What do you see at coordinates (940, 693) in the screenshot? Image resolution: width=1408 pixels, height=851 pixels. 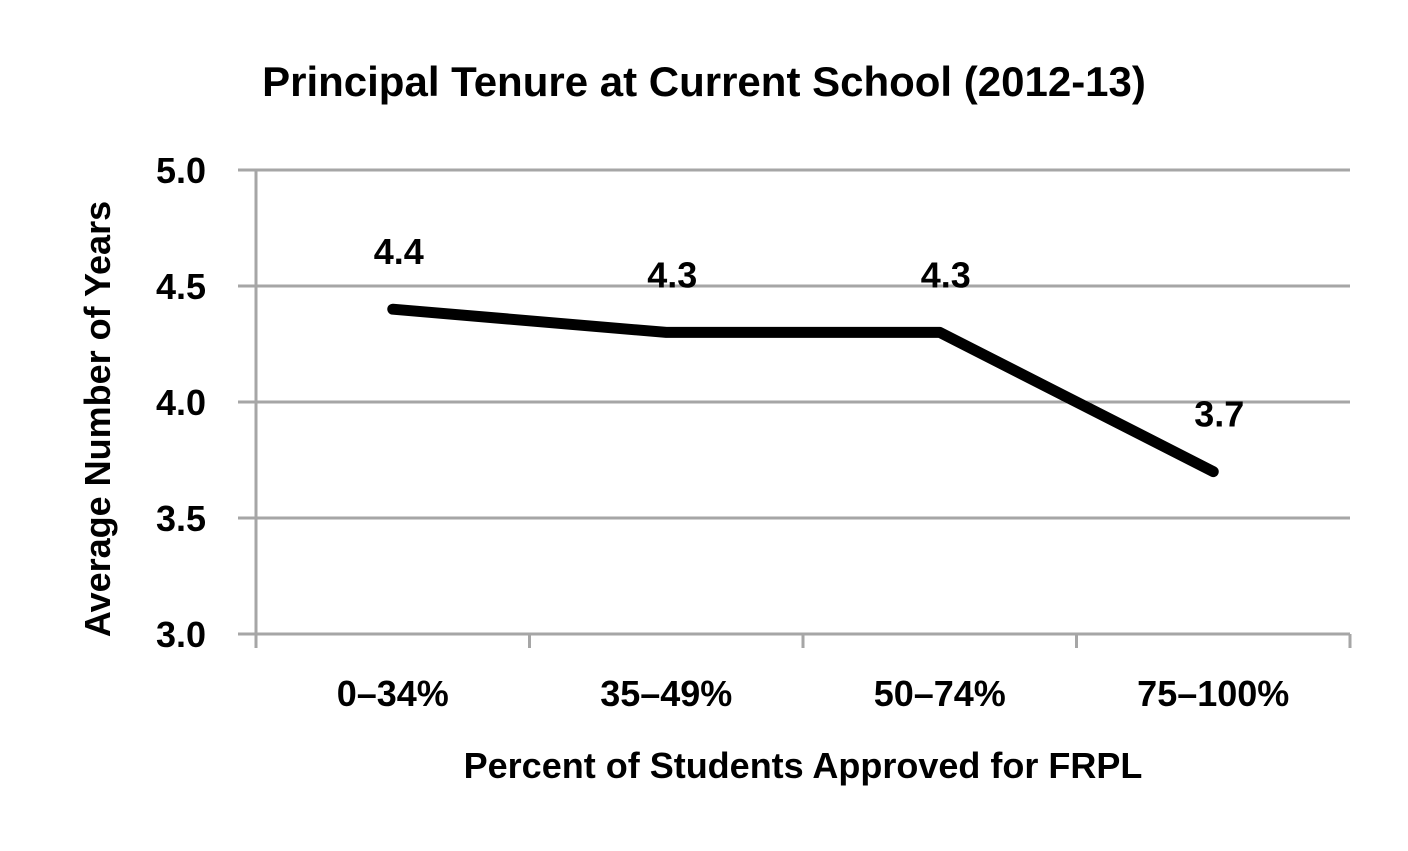 I see `x-tick-label: 50–74%` at bounding box center [940, 693].